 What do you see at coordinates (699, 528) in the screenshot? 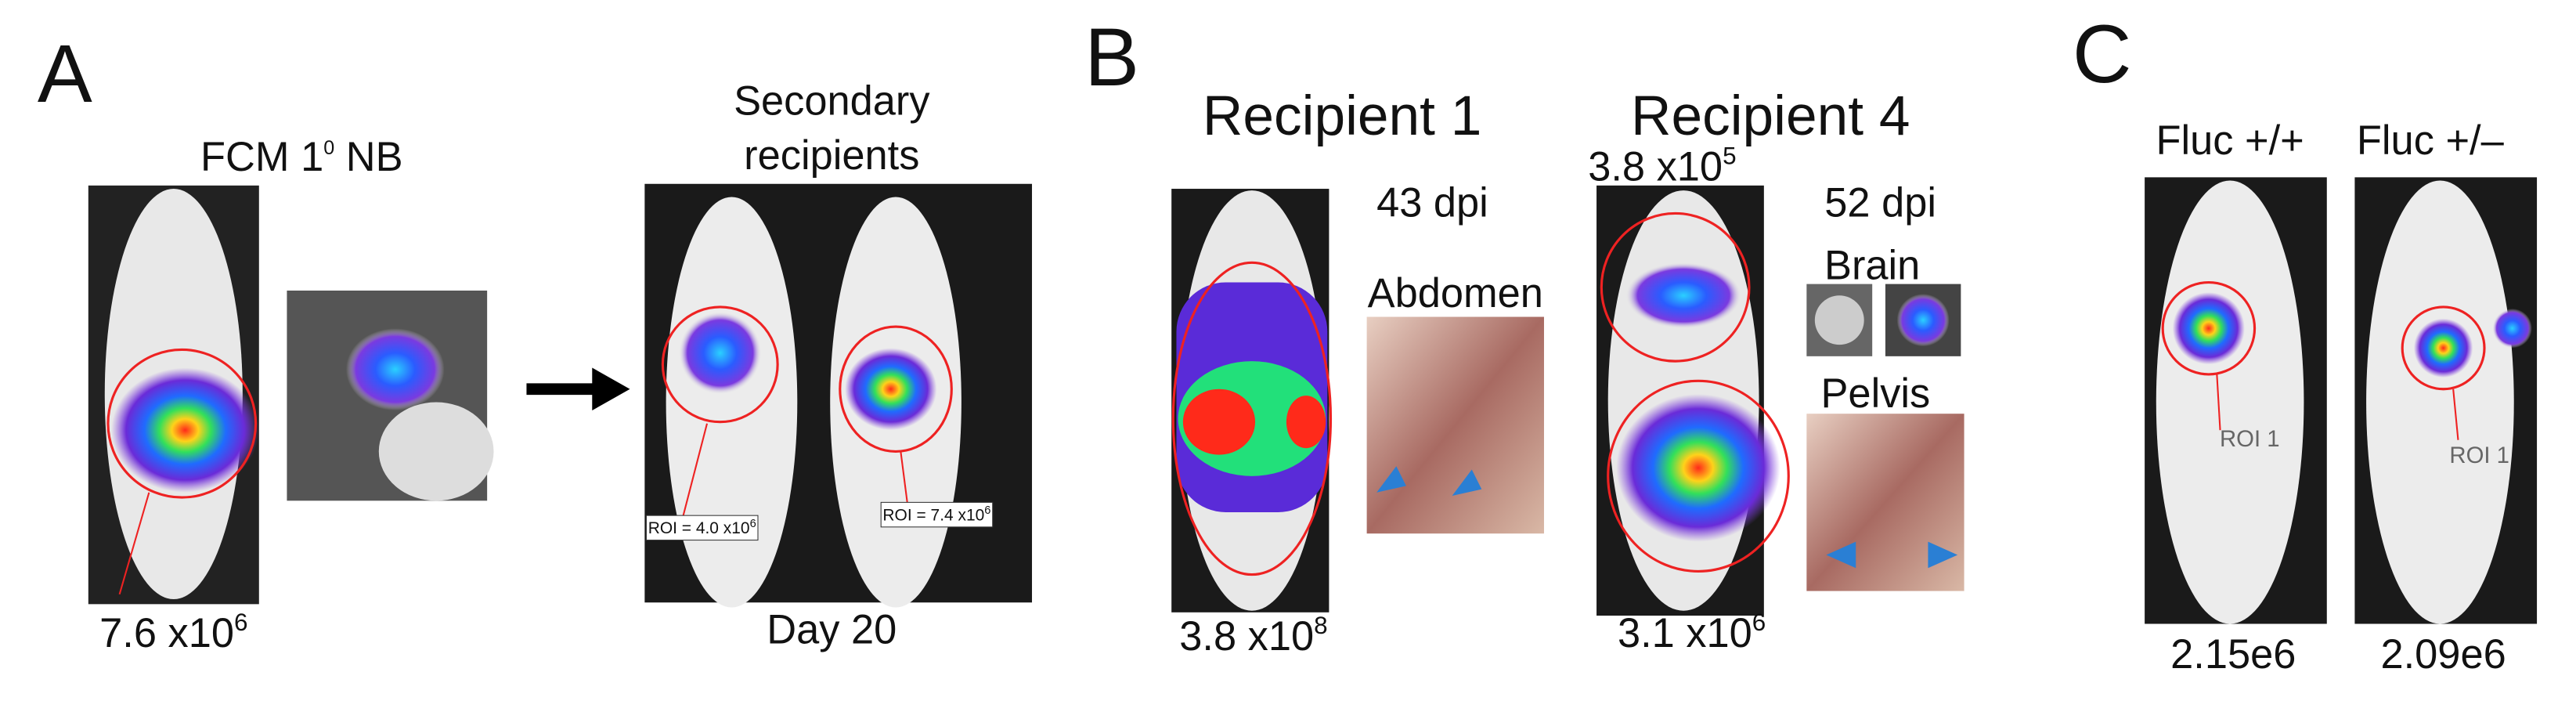
I see `roi-text: ROI = 4.0 x10` at bounding box center [699, 528].